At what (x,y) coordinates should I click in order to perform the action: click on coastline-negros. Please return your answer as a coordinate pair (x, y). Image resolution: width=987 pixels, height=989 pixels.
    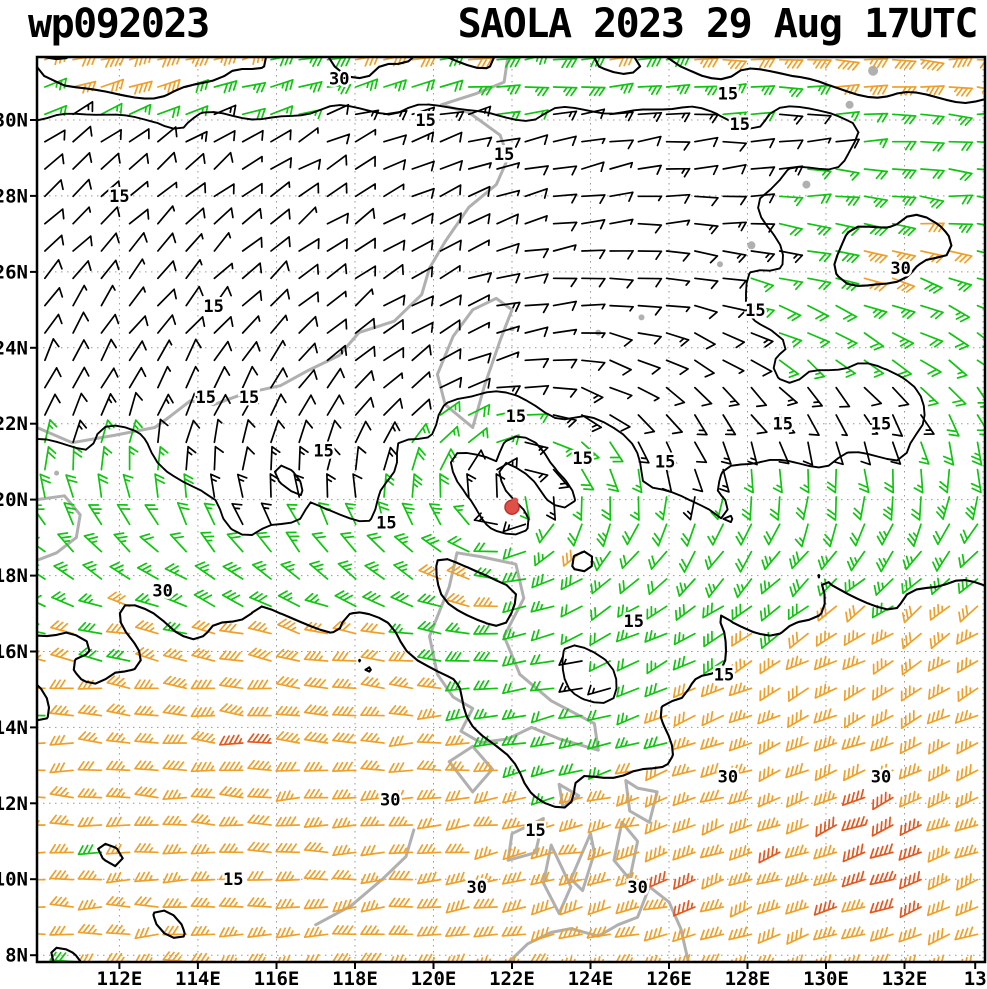
    Looking at the image, I should click on (557, 879).